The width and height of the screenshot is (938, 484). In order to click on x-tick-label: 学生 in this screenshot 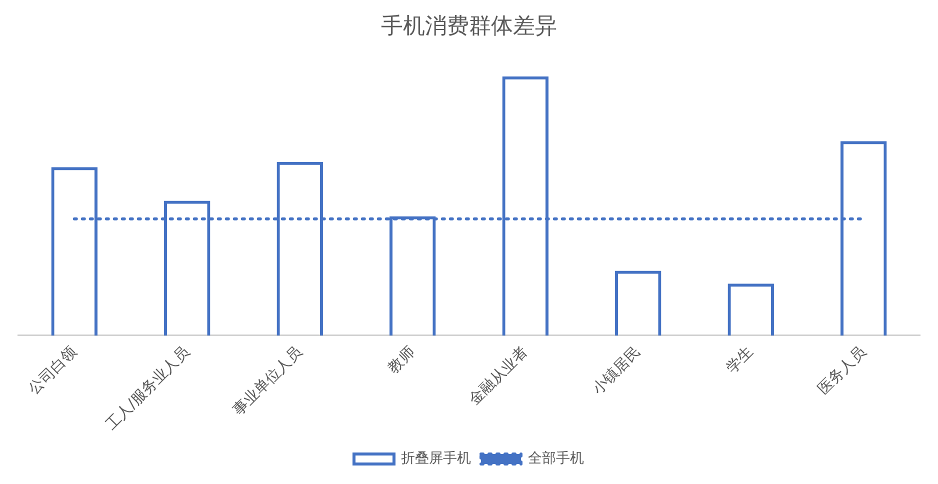, I will do `click(739, 359)`.